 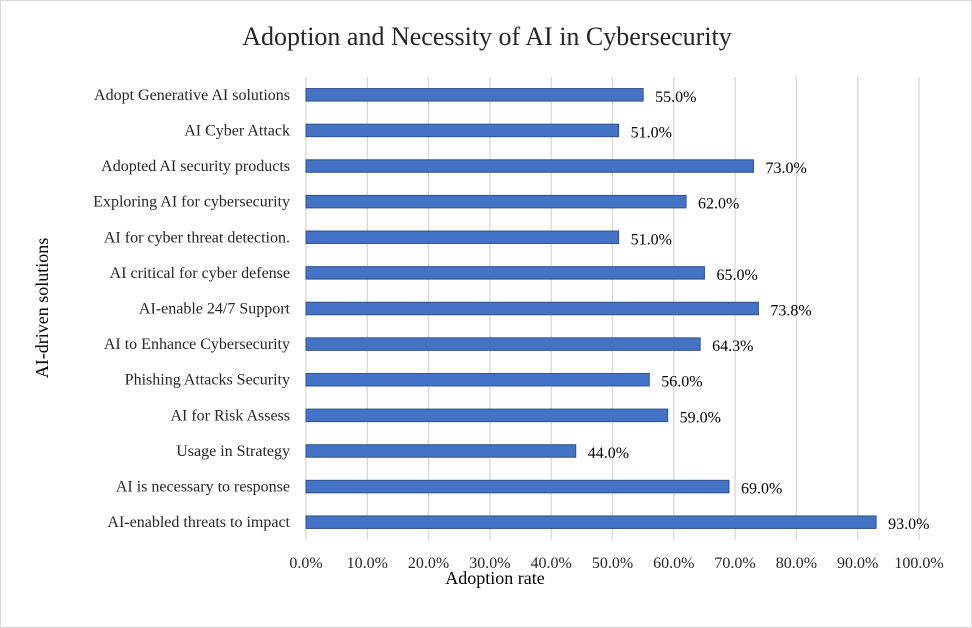 I want to click on y-axis-title: AI-driven solutions, so click(x=42, y=308).